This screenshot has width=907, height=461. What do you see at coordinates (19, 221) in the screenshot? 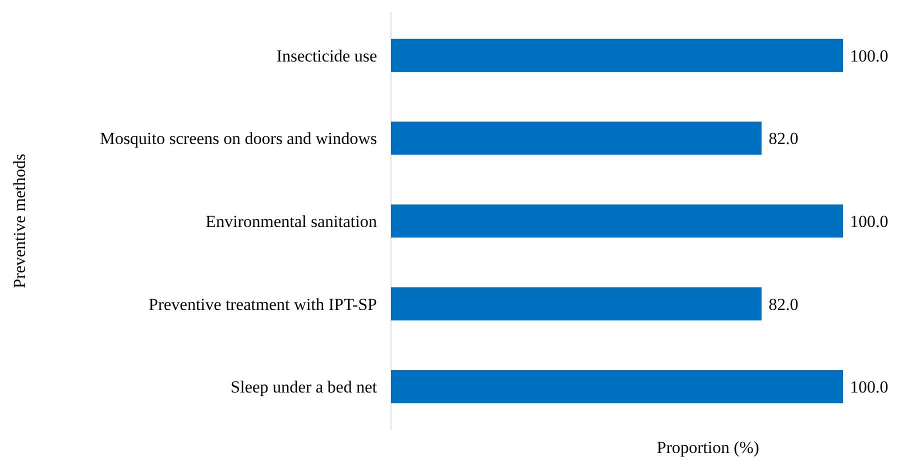
I see `y-axis-title: Preventive methods` at bounding box center [19, 221].